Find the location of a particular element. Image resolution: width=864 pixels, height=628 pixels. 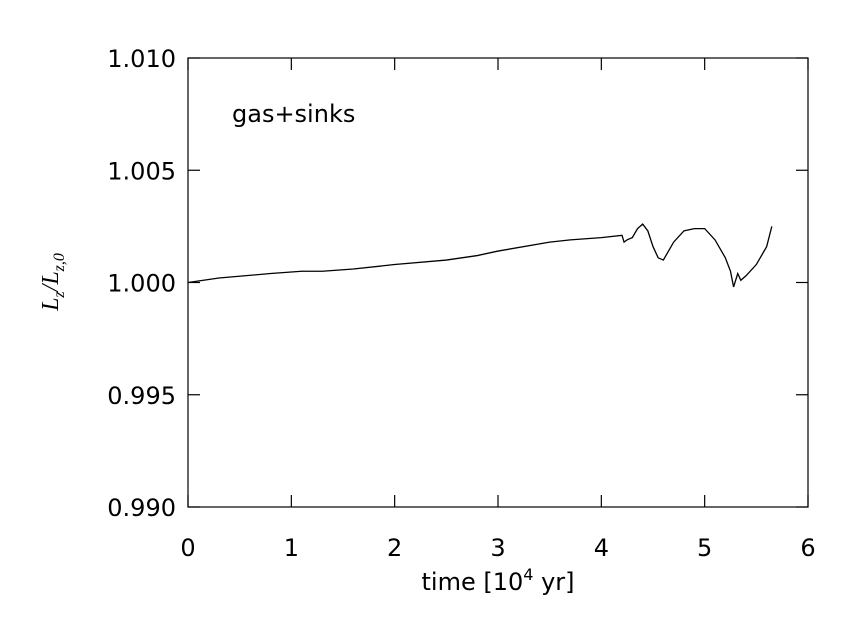

y-label-sub: z,0 is located at coordinates (59, 262).